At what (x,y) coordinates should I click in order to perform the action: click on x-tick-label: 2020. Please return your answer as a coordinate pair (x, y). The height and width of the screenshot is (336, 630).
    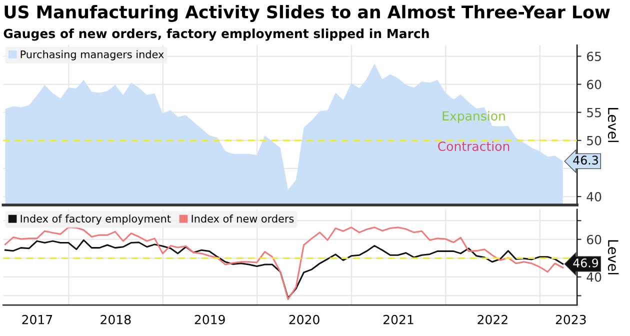
    Looking at the image, I should click on (304, 319).